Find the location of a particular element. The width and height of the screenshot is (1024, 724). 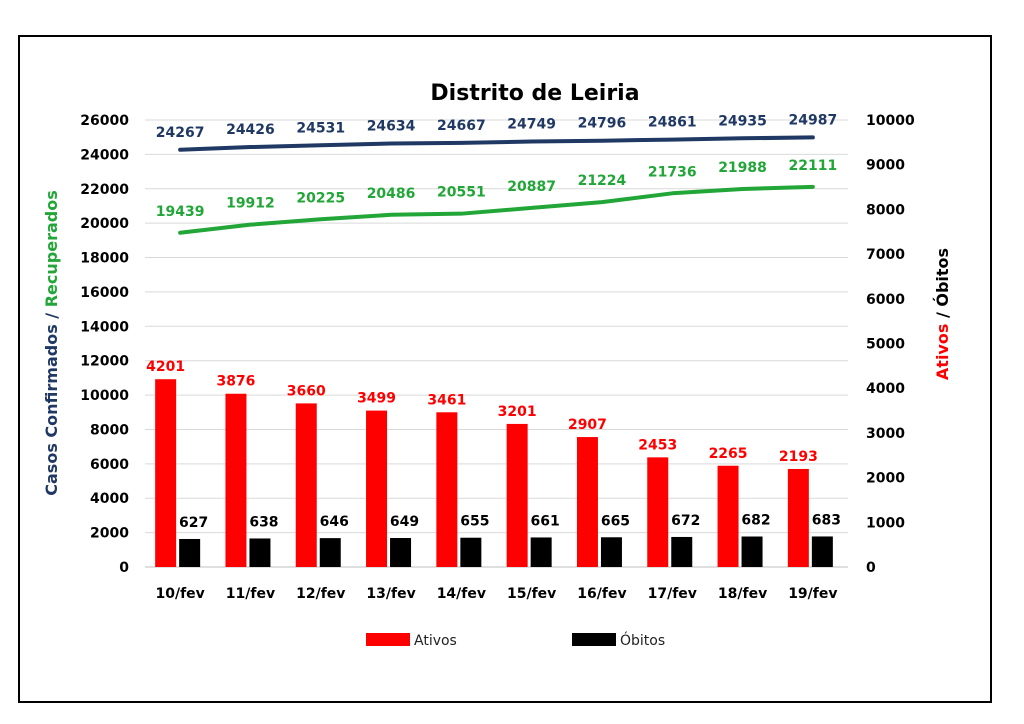

left-tick-label: 20000 is located at coordinates (104, 224).